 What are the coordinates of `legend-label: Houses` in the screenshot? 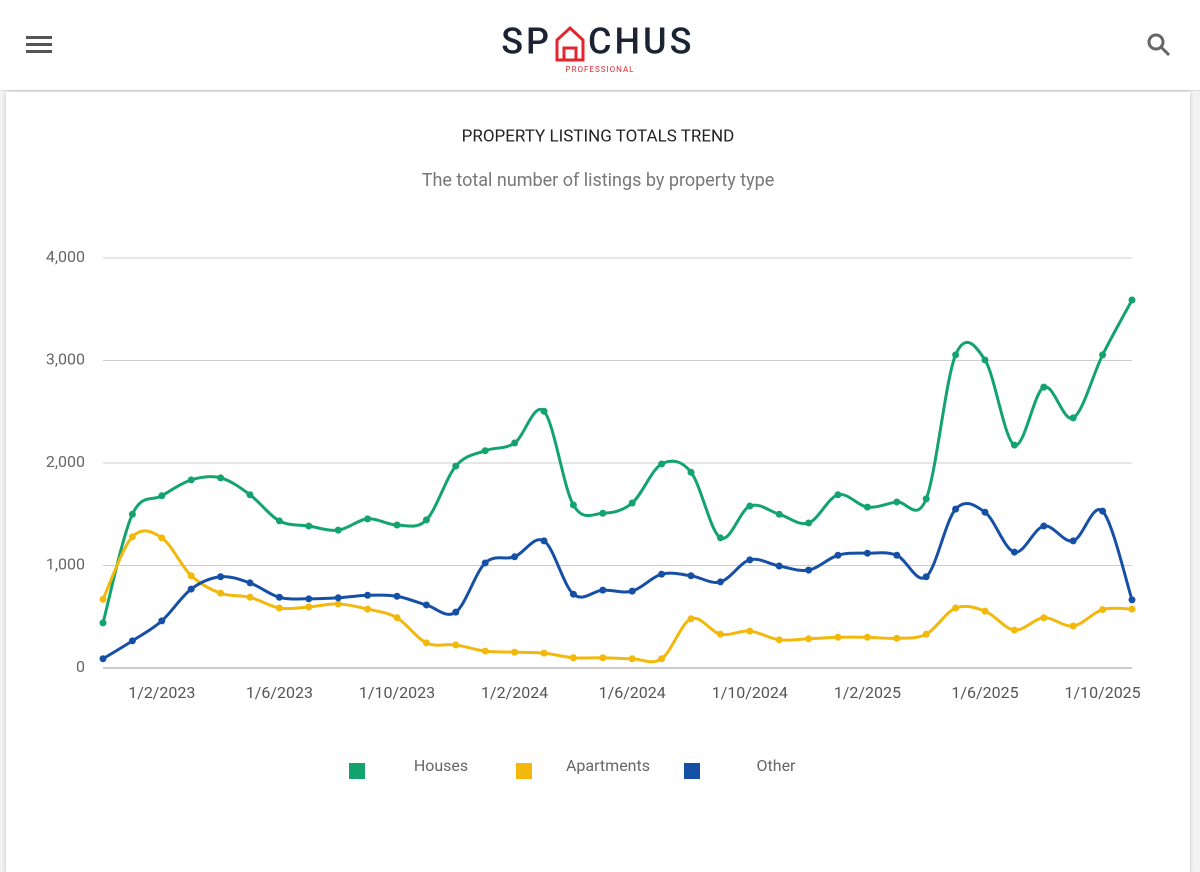 It's located at (441, 765).